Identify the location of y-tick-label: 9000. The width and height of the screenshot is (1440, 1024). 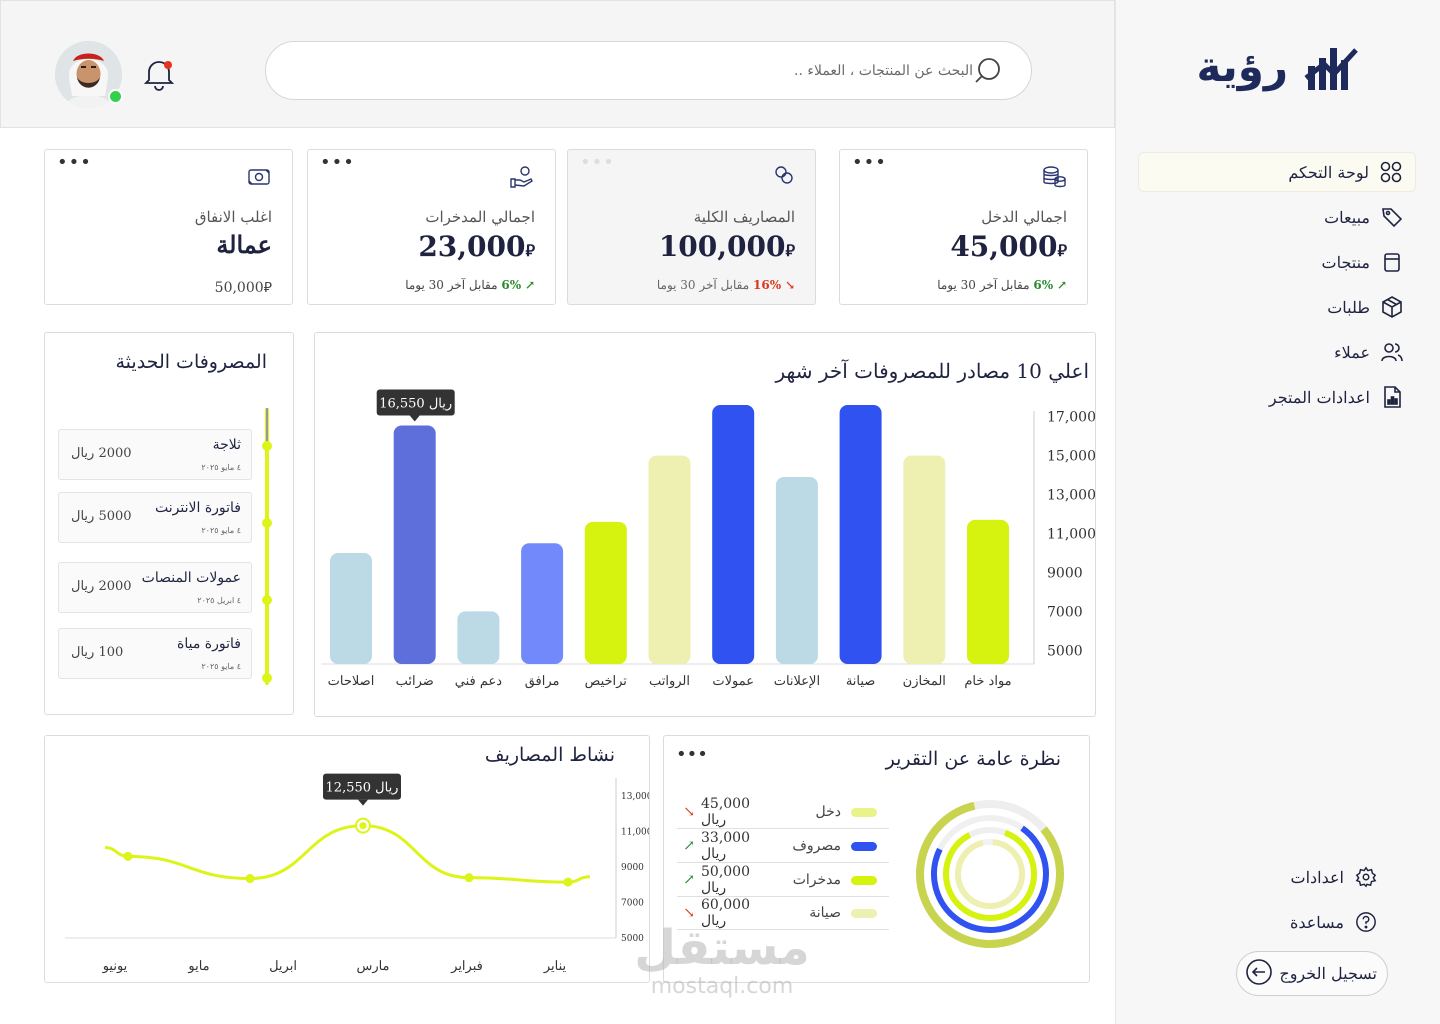
(1065, 573).